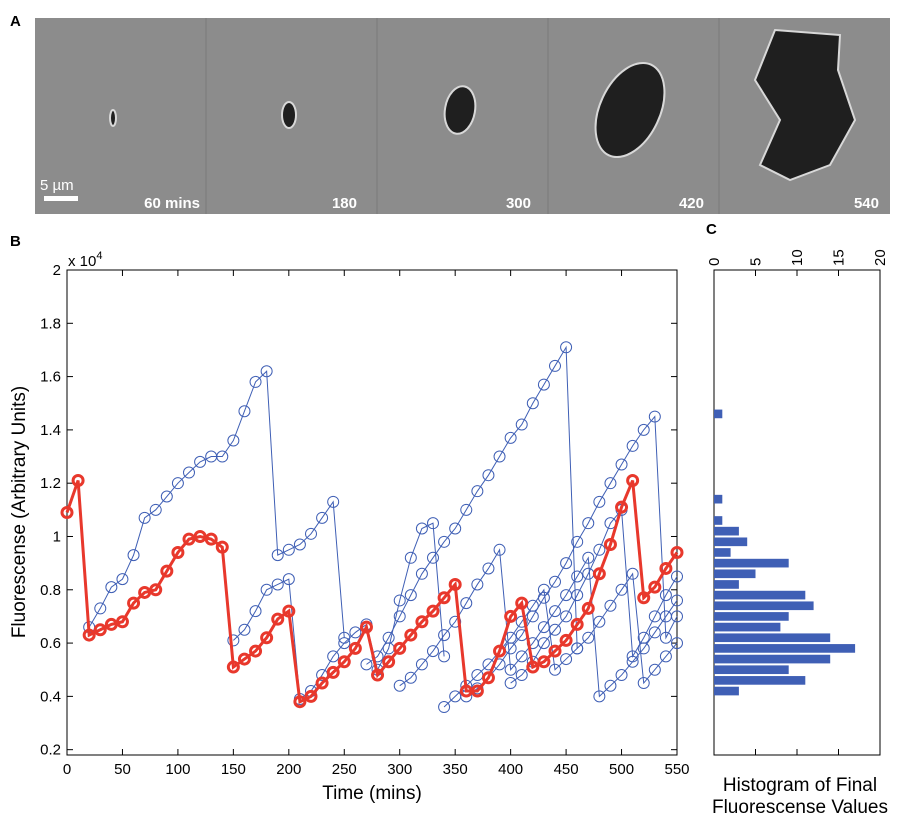  Describe the element at coordinates (233, 769) in the screenshot. I see `x-tick-label: 150` at that location.